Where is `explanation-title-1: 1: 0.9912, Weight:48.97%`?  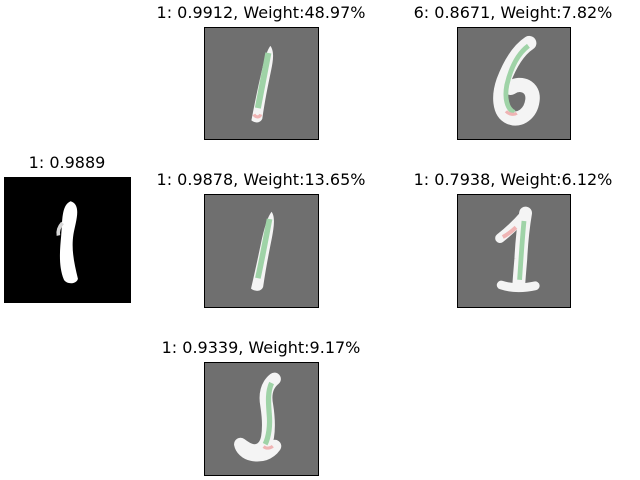 explanation-title-1: 1: 0.9912, Weight:48.97% is located at coordinates (261, 12).